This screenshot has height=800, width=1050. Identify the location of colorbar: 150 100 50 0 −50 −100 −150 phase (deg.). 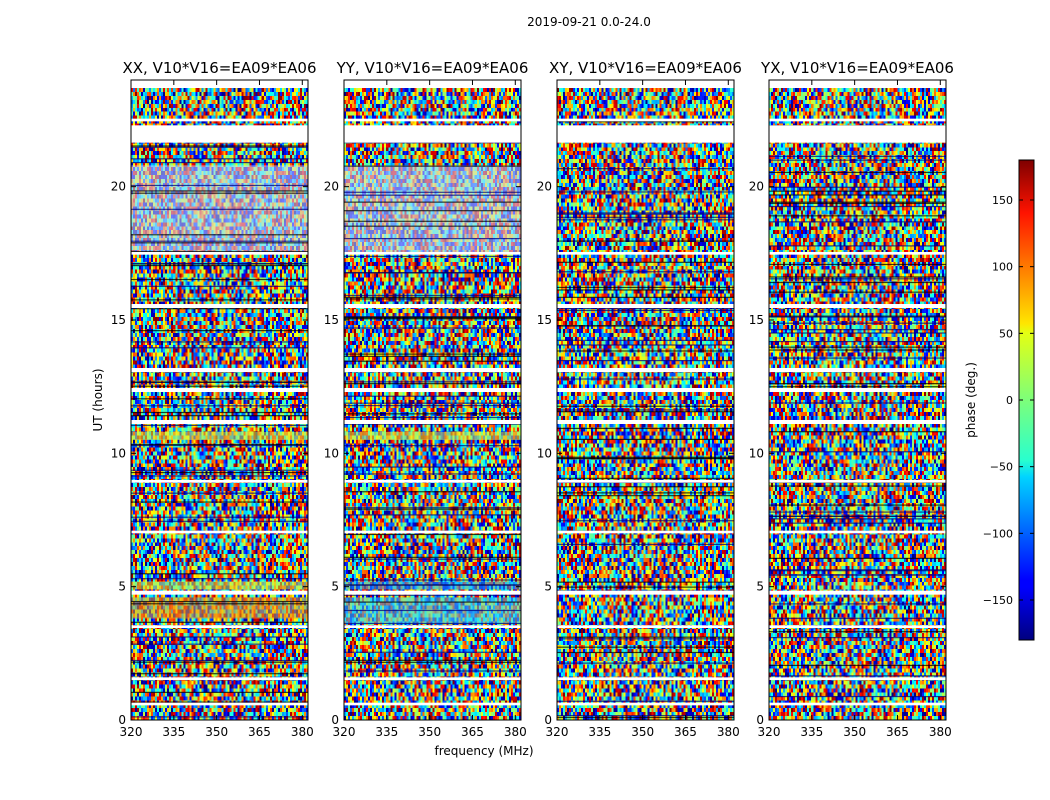
(999, 400).